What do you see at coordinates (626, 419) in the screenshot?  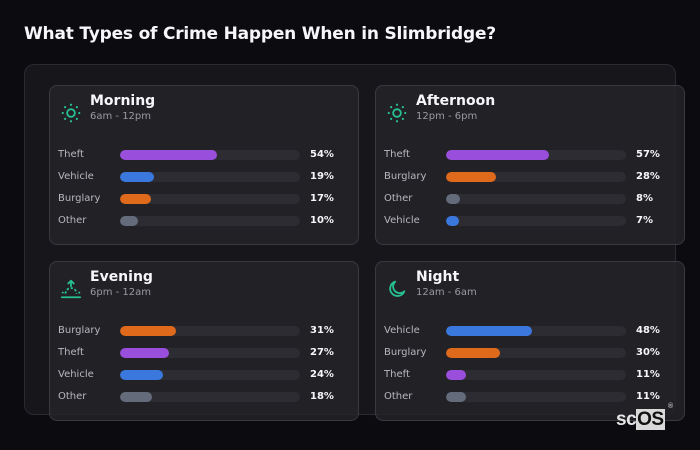 I see `logo-text-sc: sc` at bounding box center [626, 419].